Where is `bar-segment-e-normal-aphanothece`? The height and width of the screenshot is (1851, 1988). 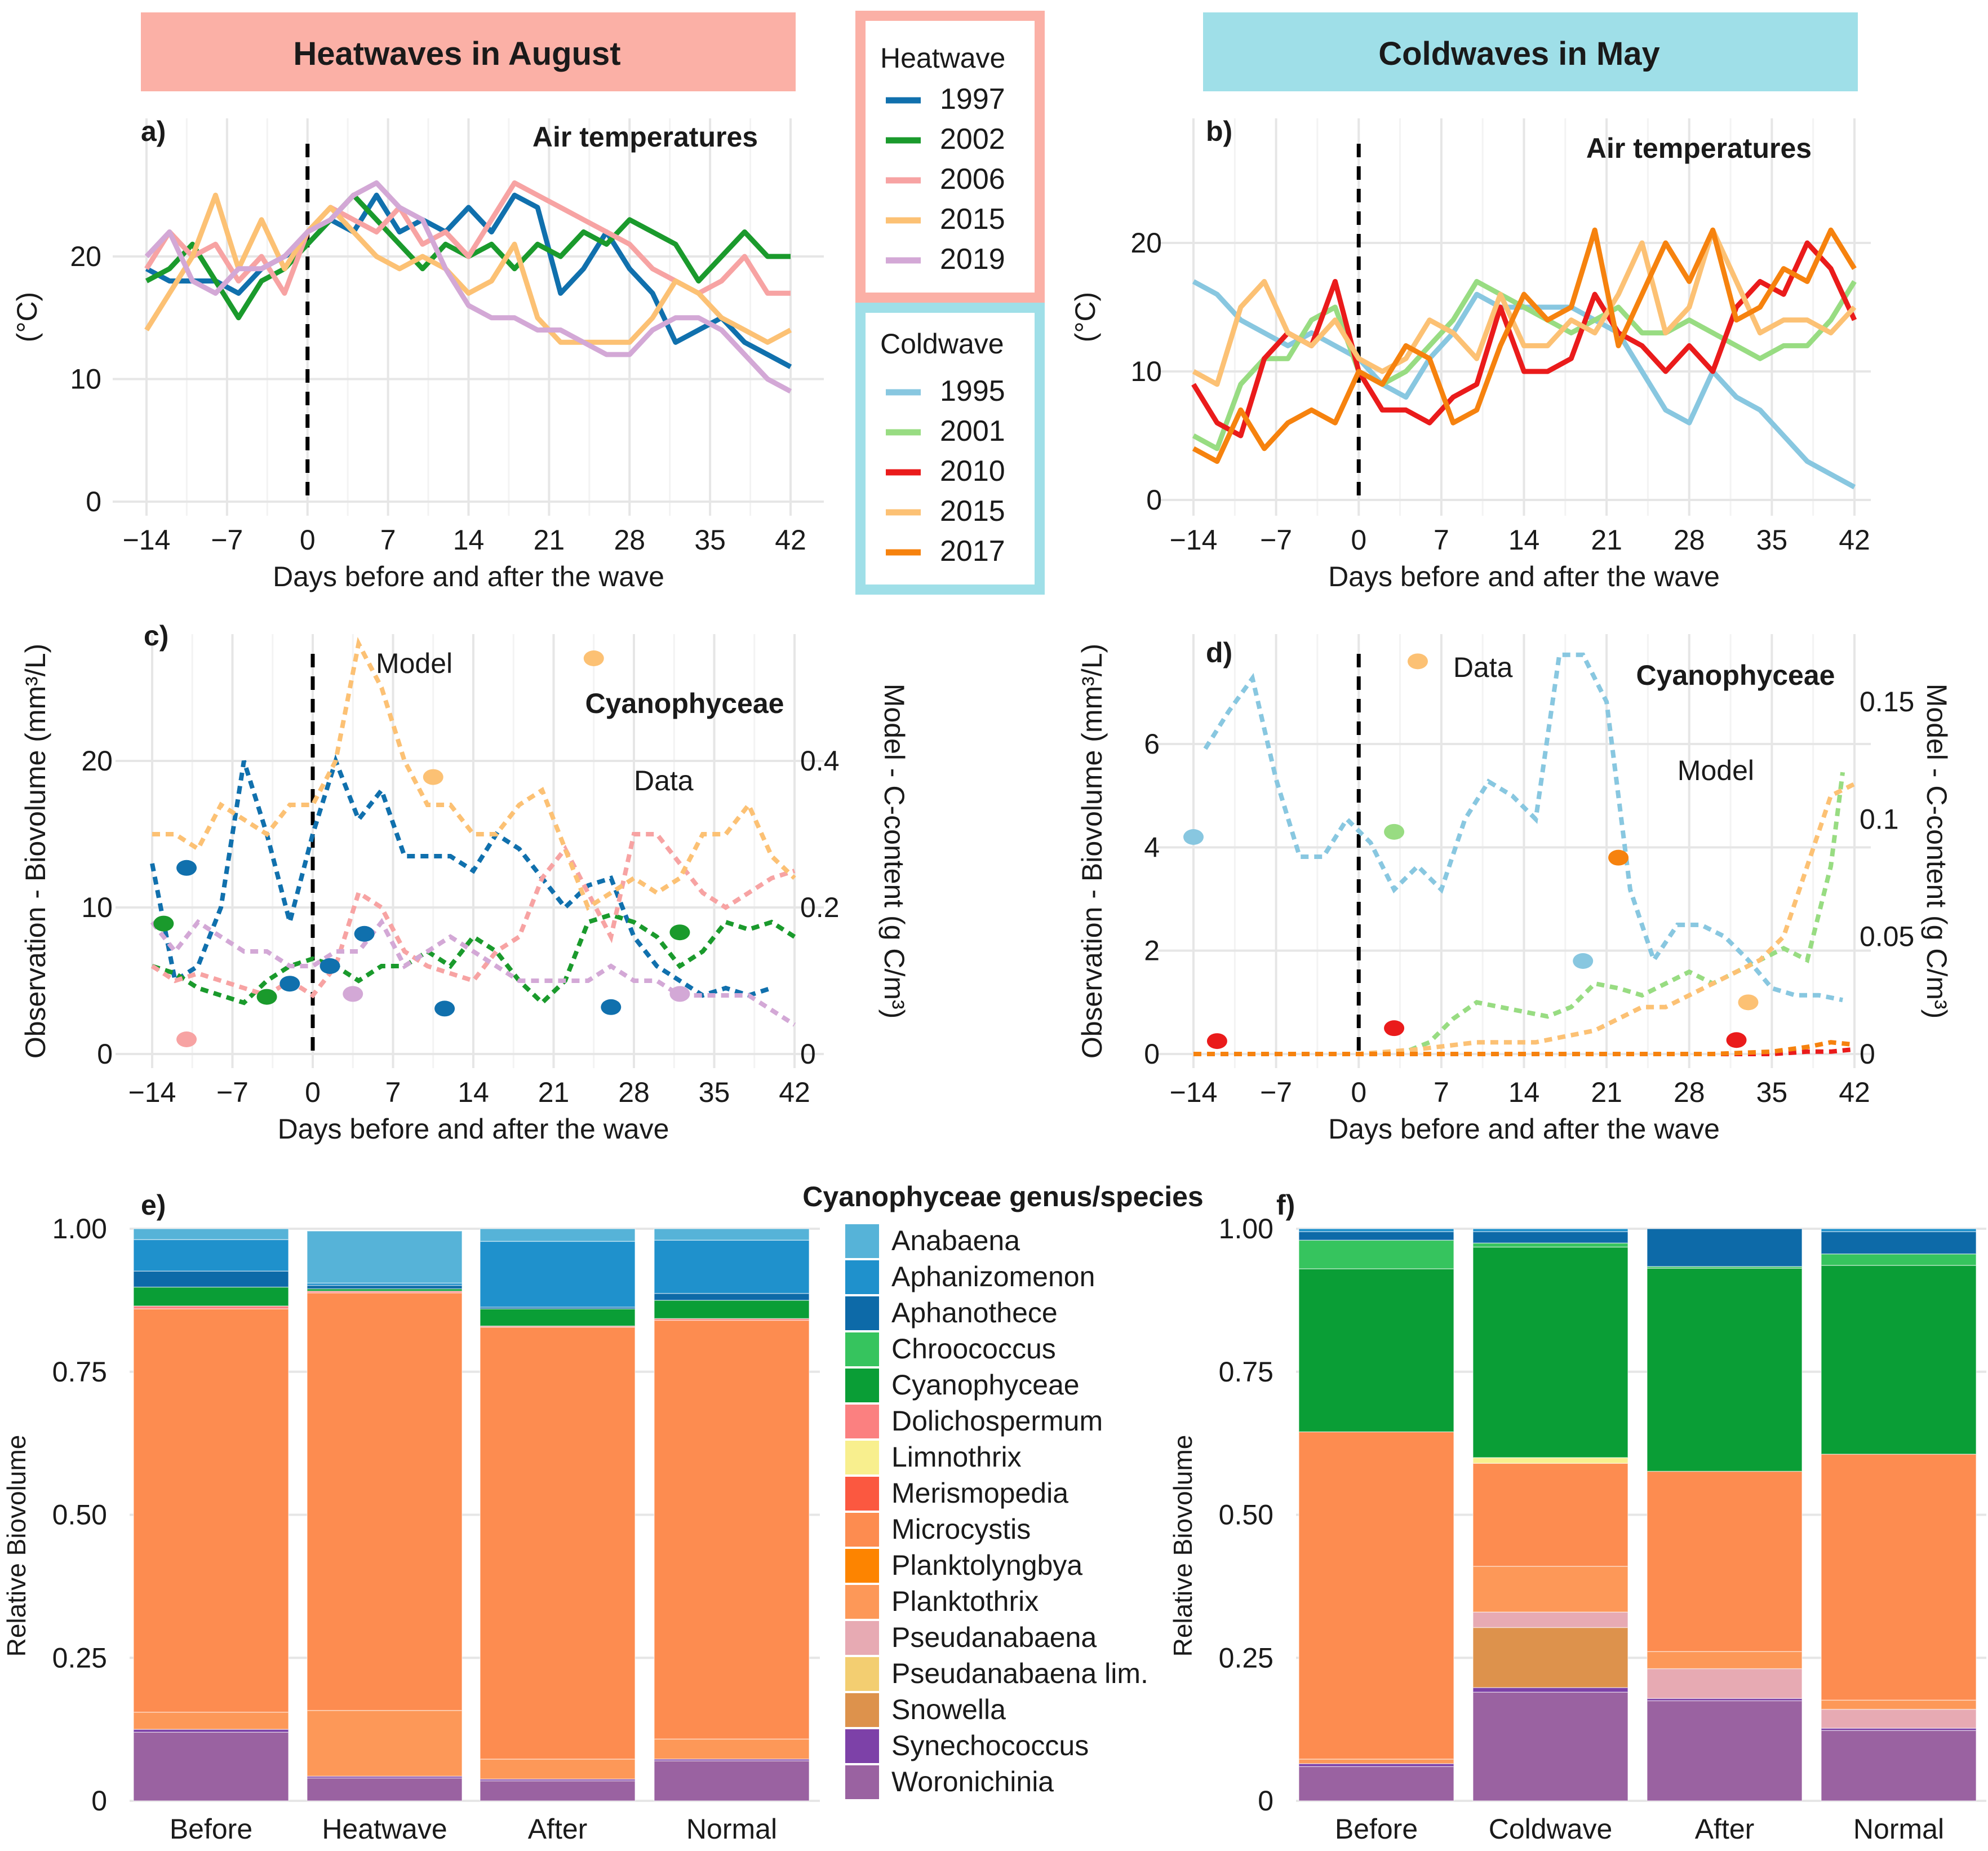
bar-segment-e-normal-aphanothece is located at coordinates (732, 1296).